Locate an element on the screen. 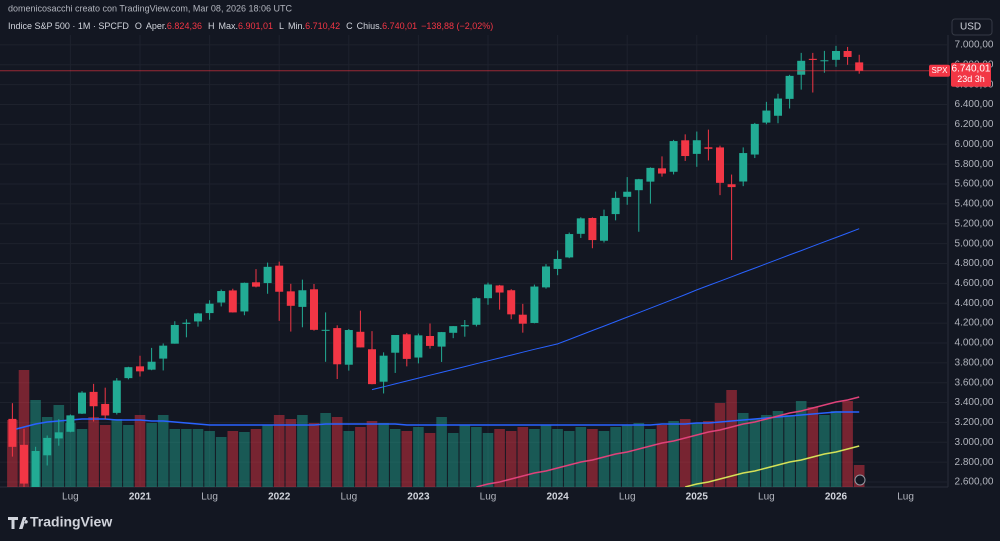  y-tick-label: 5.000,00 is located at coordinates (974, 243).